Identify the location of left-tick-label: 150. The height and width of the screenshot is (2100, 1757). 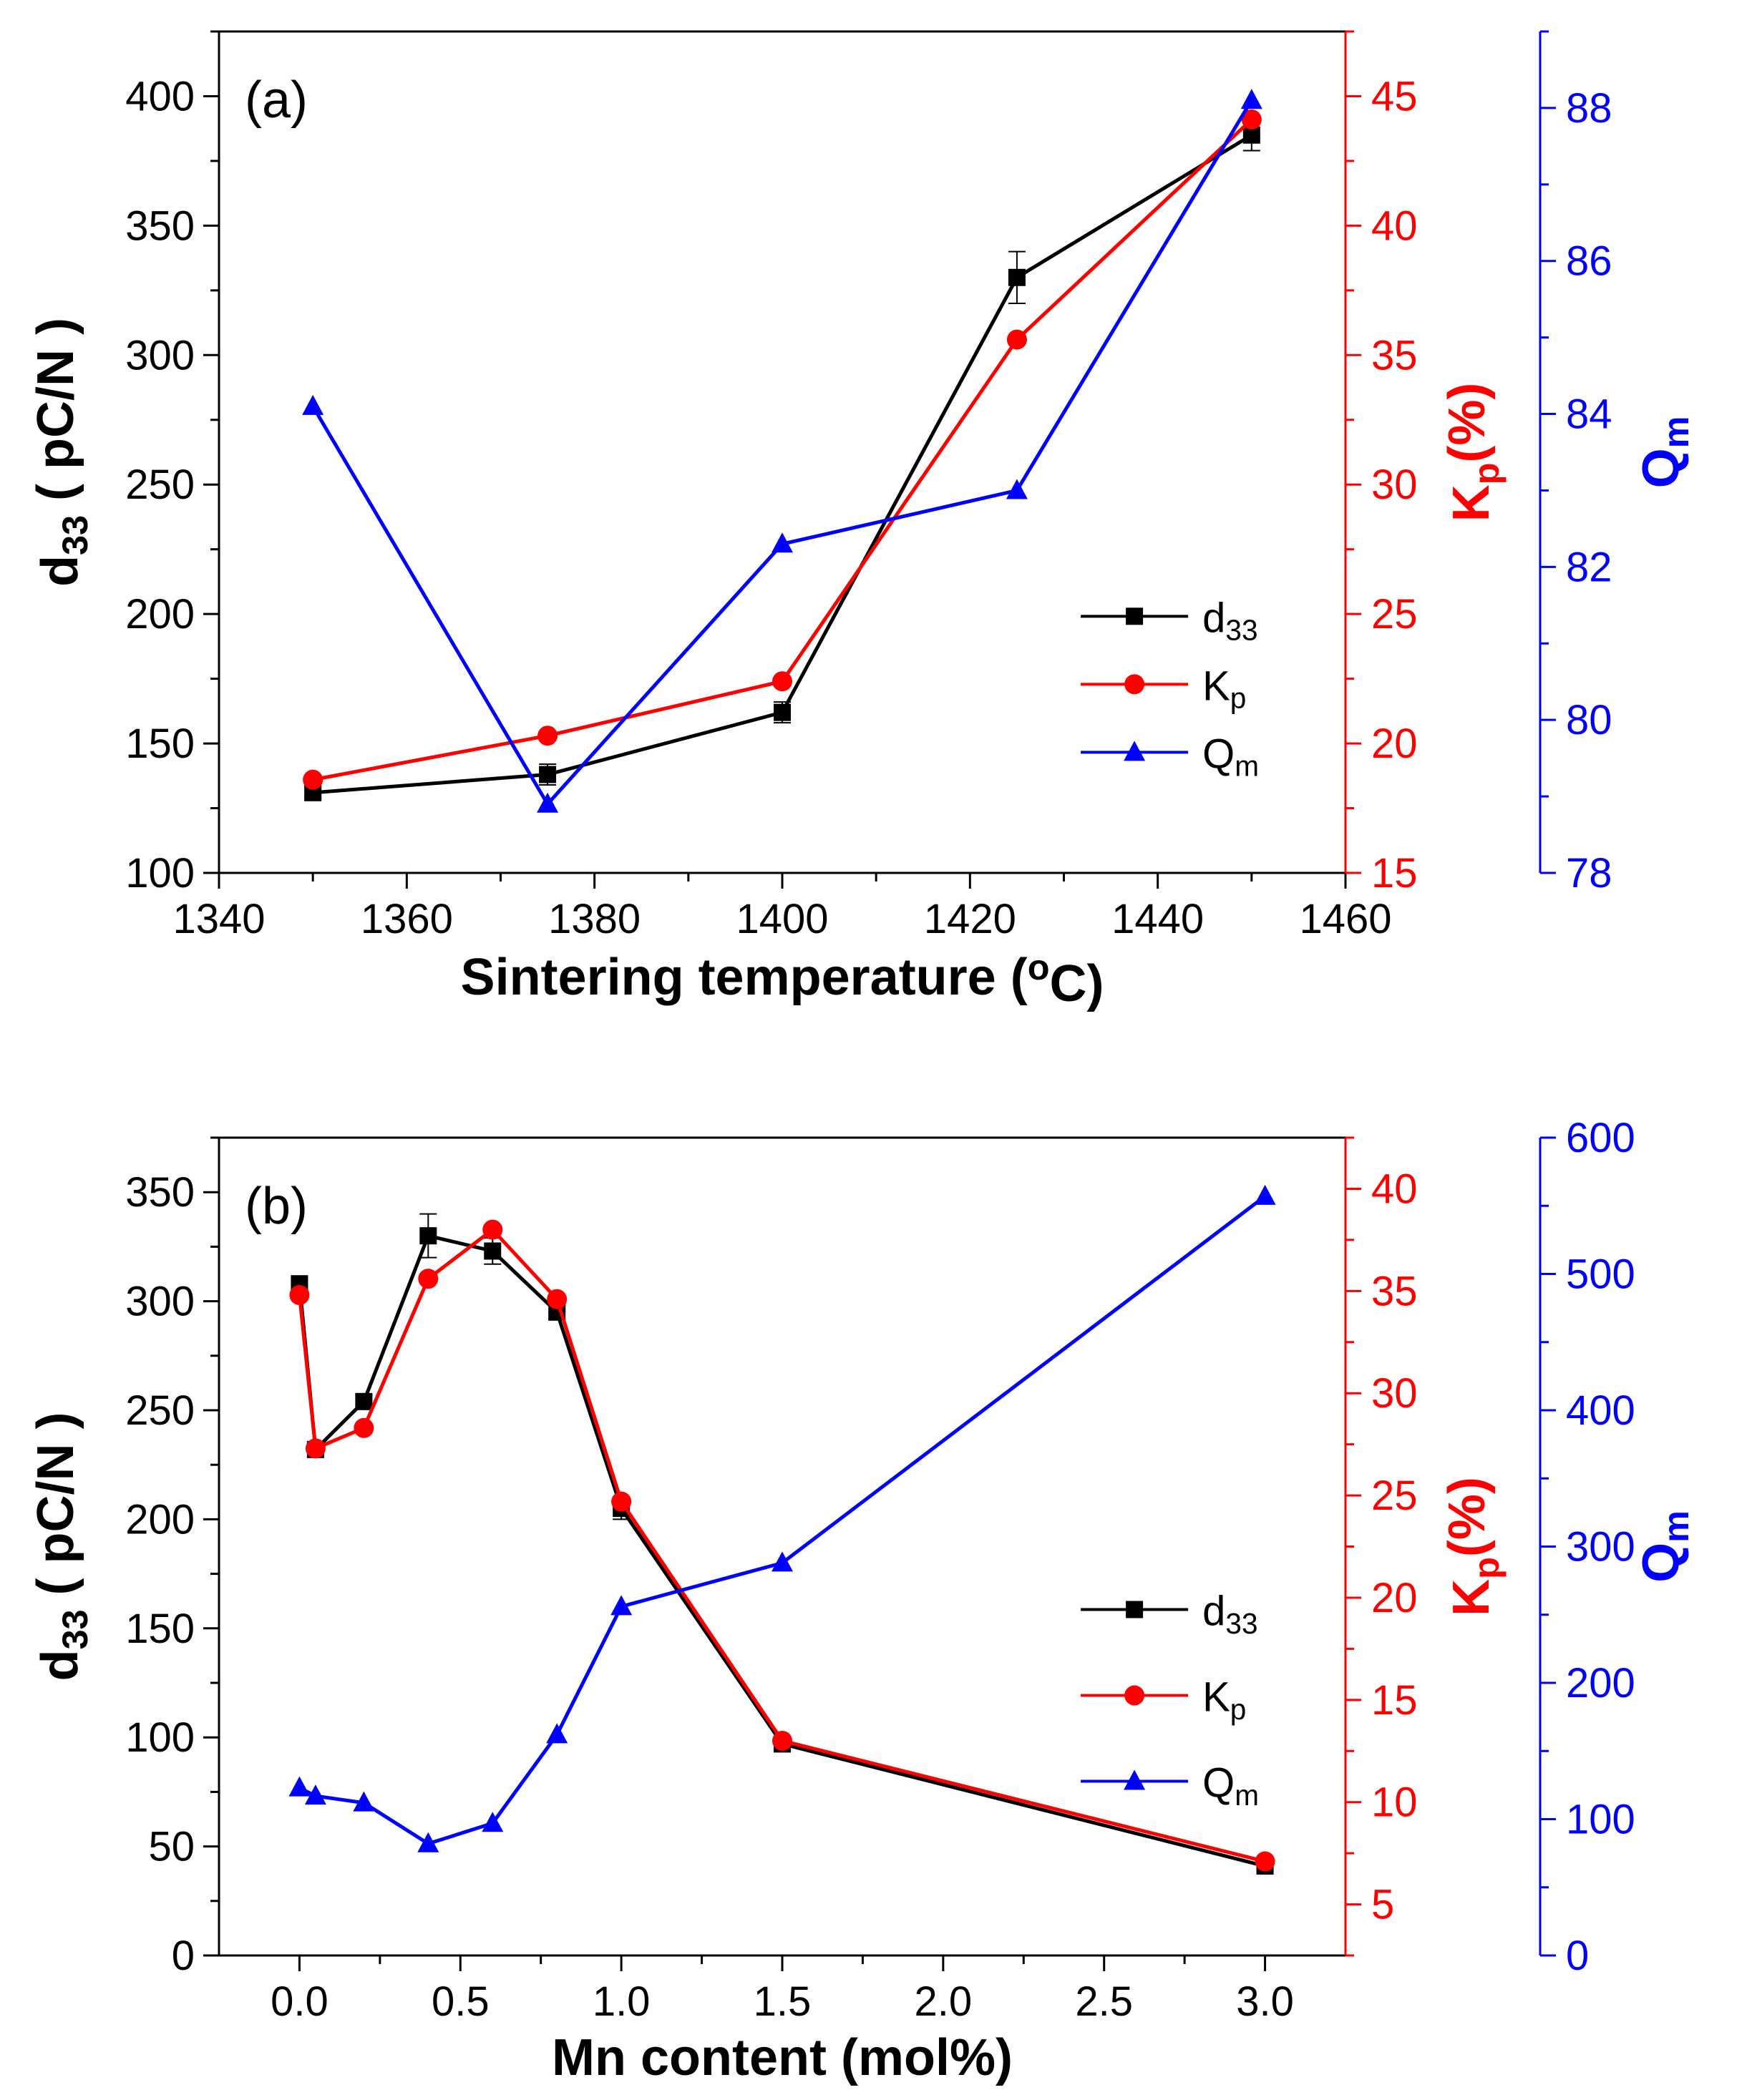
(160, 1629).